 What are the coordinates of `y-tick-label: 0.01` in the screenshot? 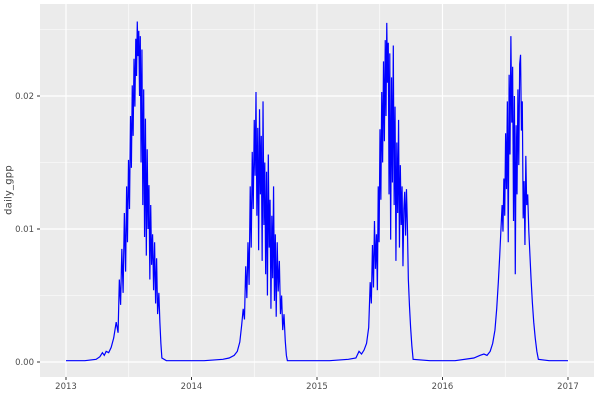 It's located at (24, 230).